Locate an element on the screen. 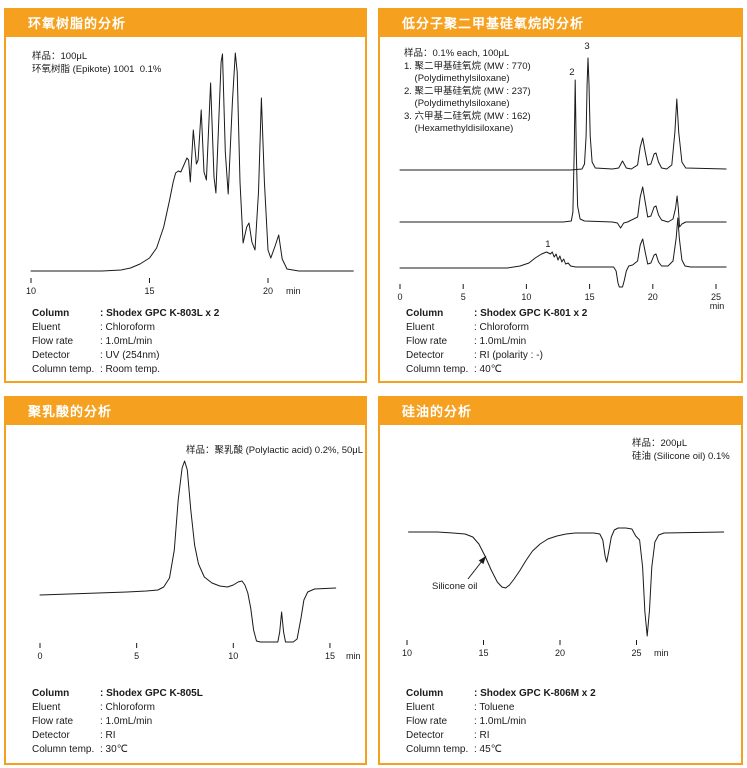  condition-row: Detector: UV (254nm) is located at coordinates (125, 356).